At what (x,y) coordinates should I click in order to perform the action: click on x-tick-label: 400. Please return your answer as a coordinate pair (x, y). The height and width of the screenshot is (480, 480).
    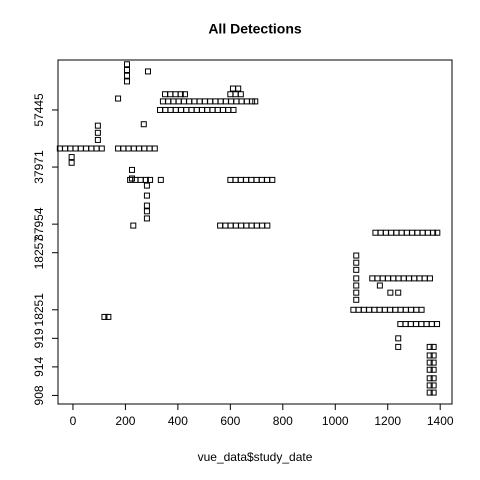
    Looking at the image, I should click on (178, 421).